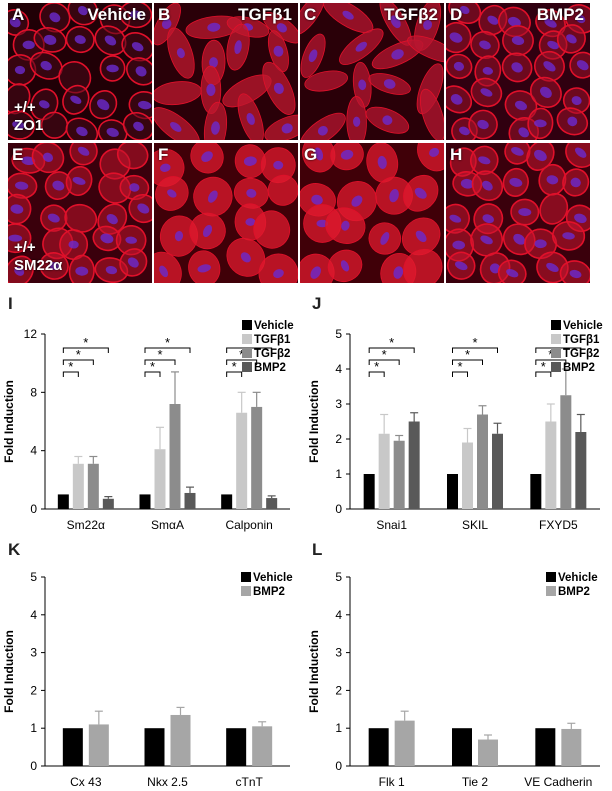 The height and width of the screenshot is (791, 612). I want to click on x-tick-label: SmαA, so click(167, 525).